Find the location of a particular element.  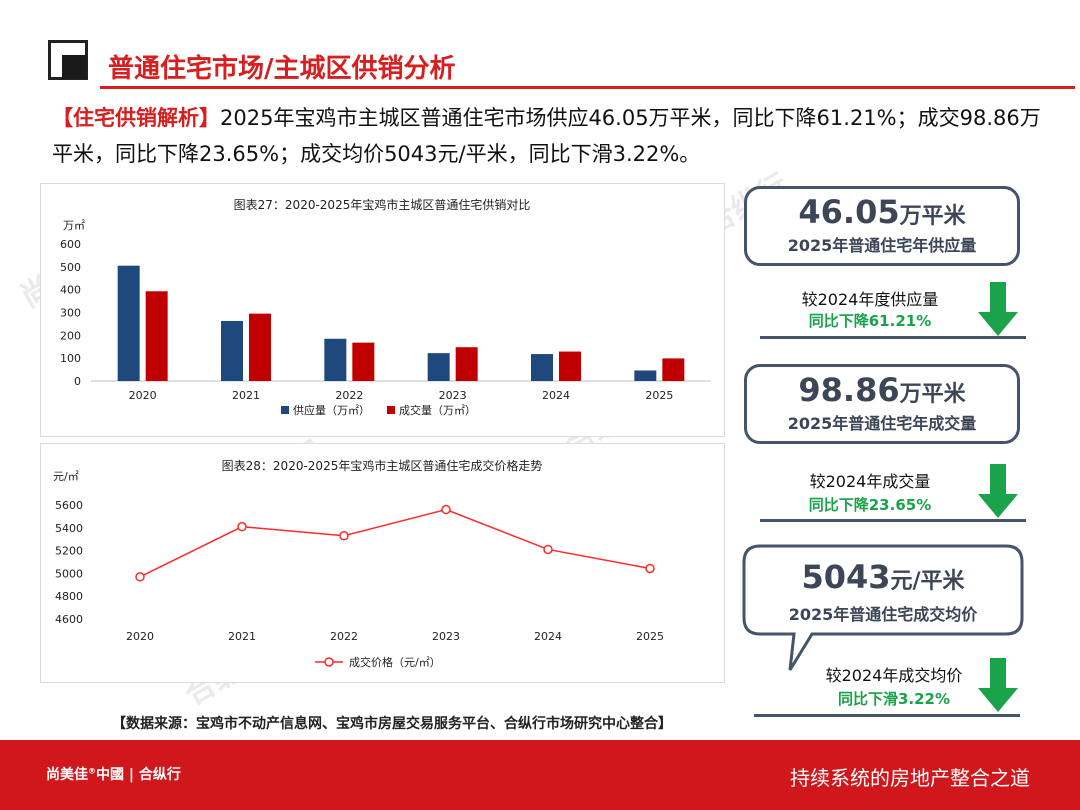

price-compare: 较2024年成交均价 同比下滑3.22% is located at coordinates (887, 688).